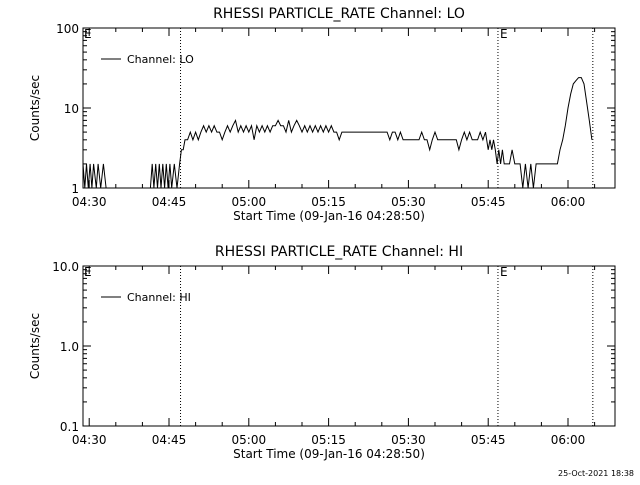 This screenshot has width=640, height=485. Describe the element at coordinates (71, 109) in the screenshot. I see `y-tick-label: 10` at that location.